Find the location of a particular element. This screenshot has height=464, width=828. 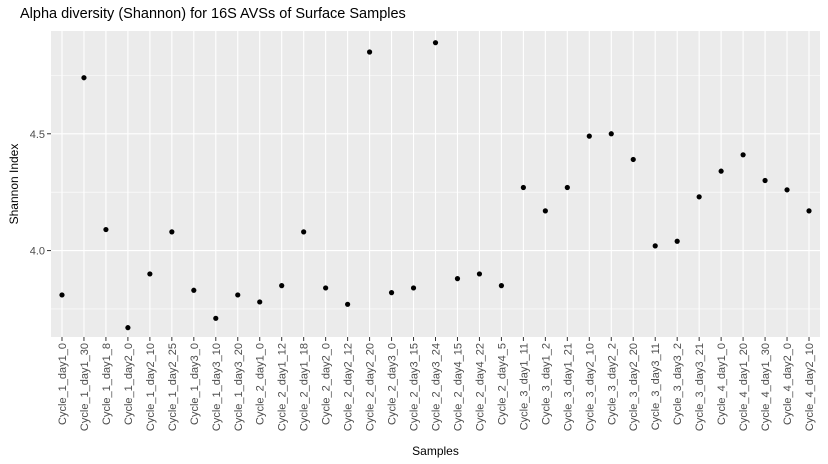

x-tick-label: Cycle_3_day3_2 is located at coordinates (678, 384).